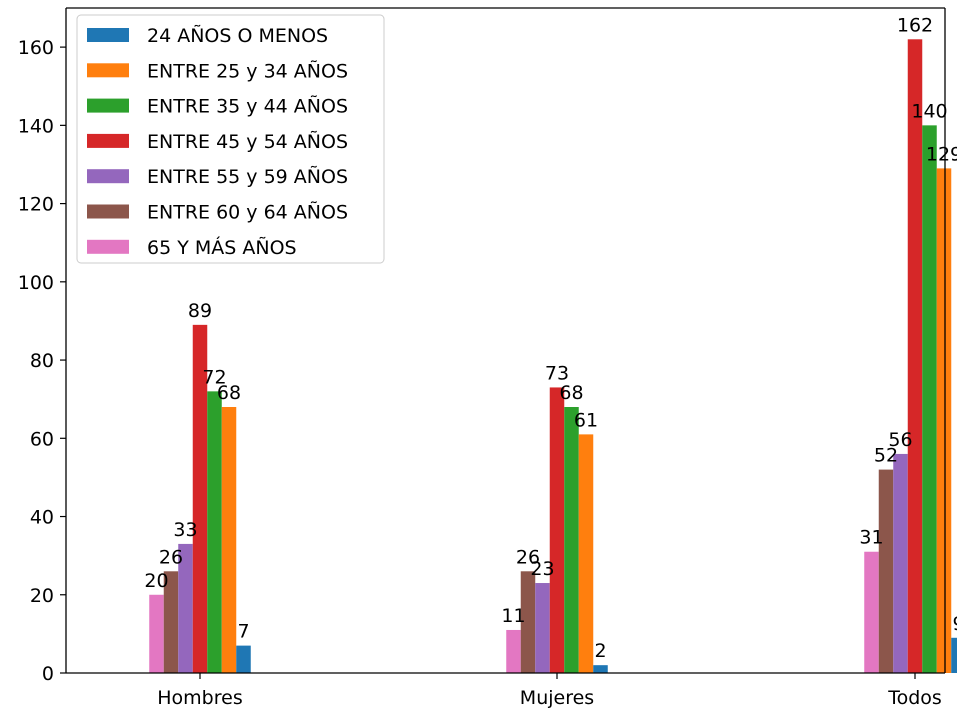 The width and height of the screenshot is (957, 713). What do you see at coordinates (513, 616) in the screenshot?
I see `data-label: 11` at bounding box center [513, 616].